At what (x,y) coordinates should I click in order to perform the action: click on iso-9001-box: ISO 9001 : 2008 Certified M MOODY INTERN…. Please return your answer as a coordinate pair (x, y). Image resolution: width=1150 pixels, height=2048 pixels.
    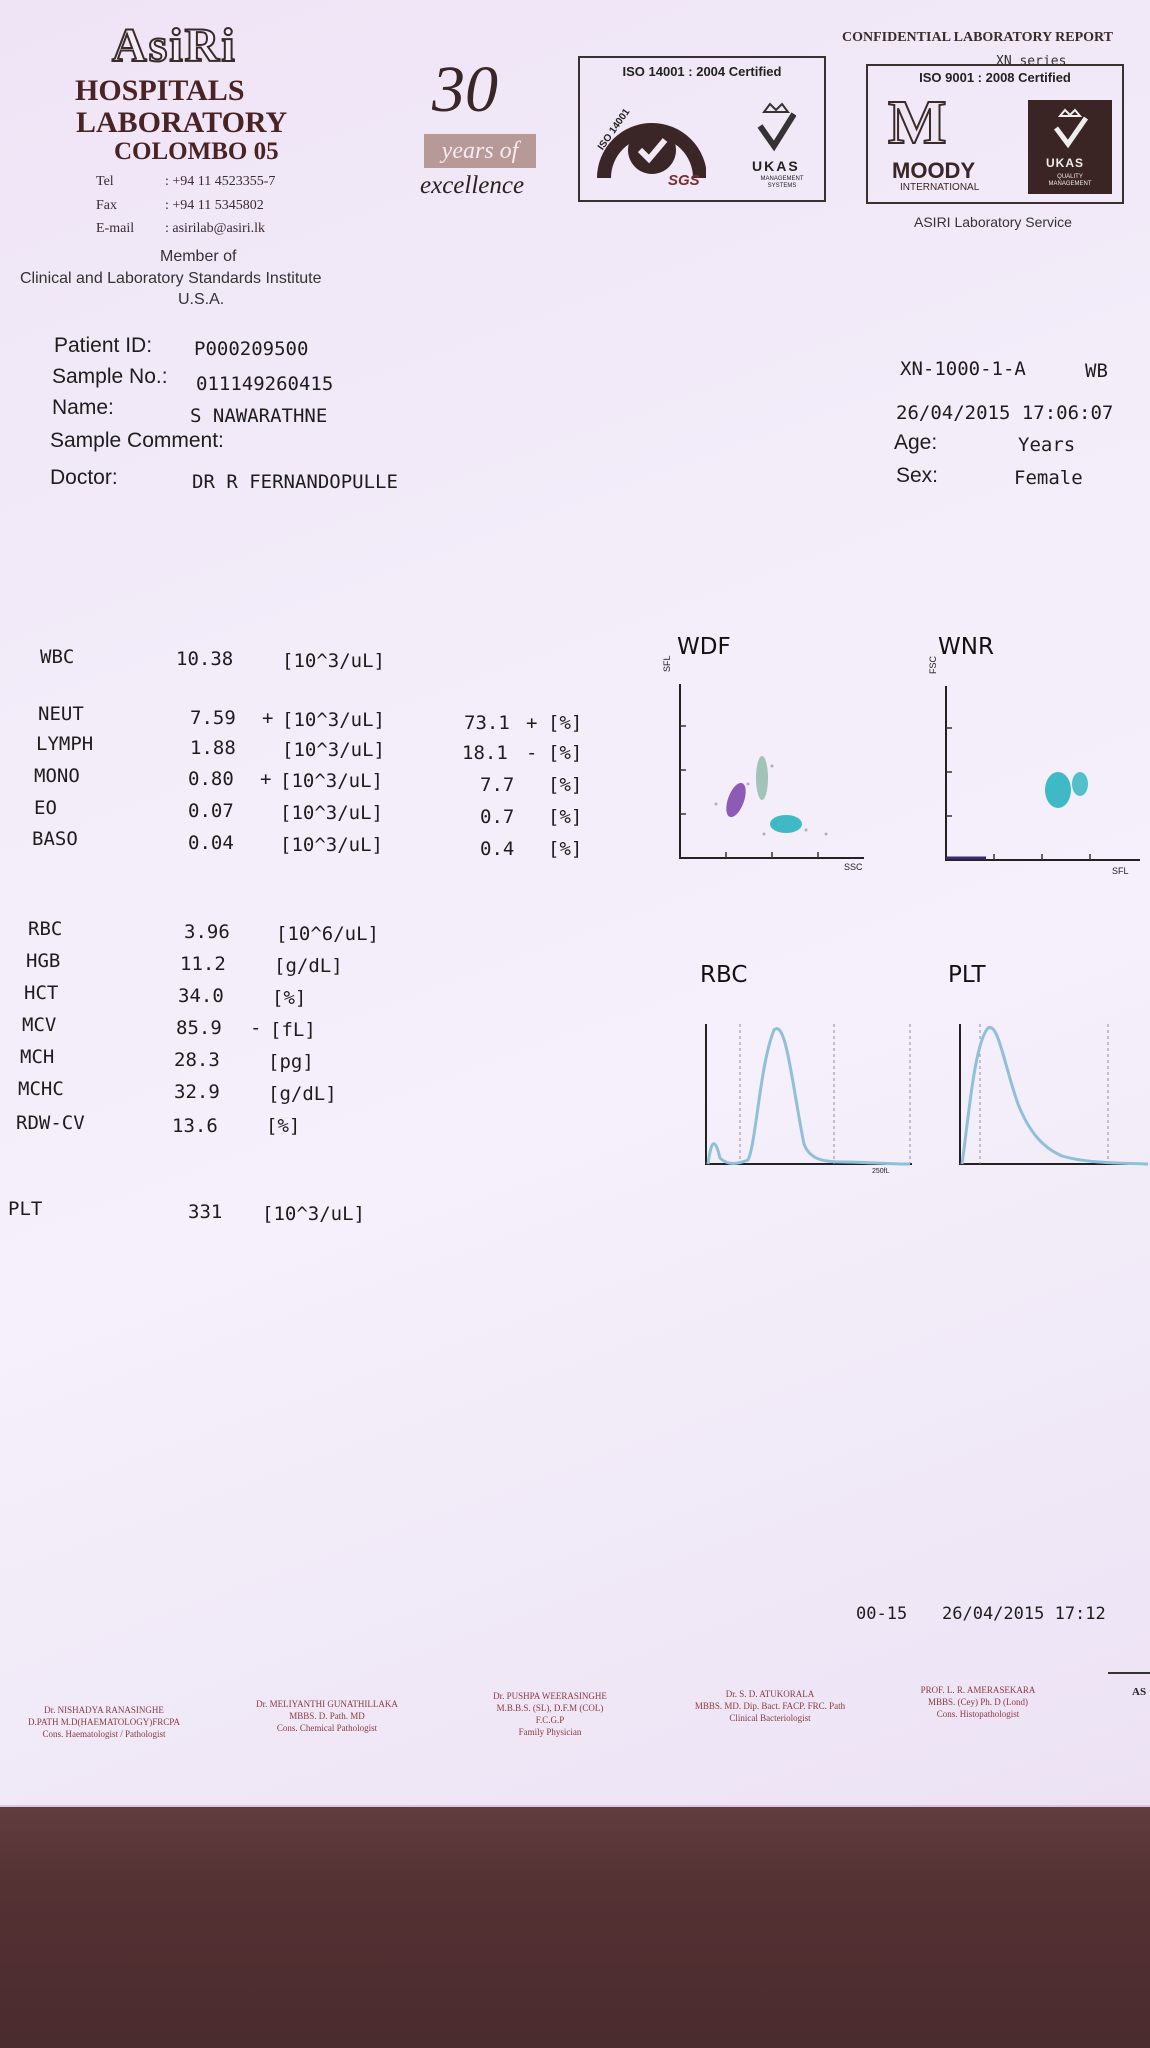
    Looking at the image, I should click on (995, 134).